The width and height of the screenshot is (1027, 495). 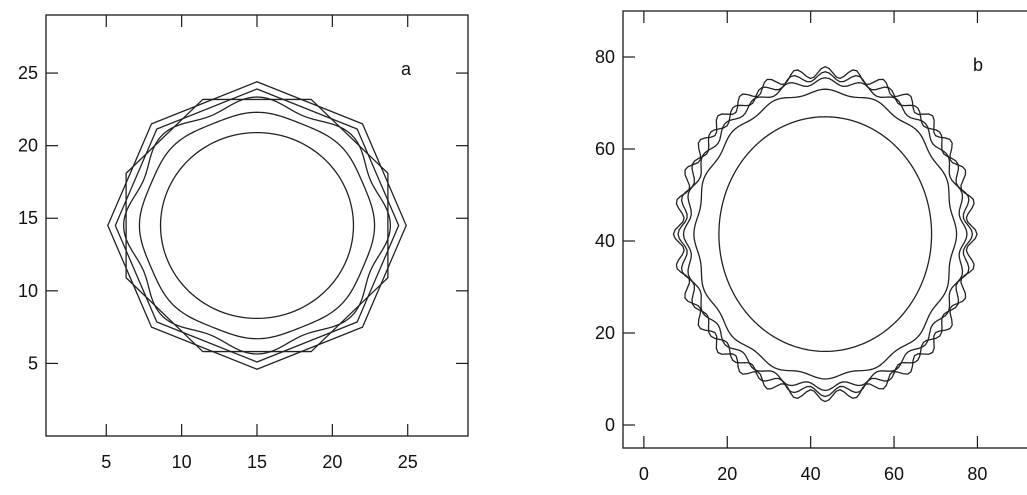 I want to click on y-tick-label: 15, so click(x=28, y=218).